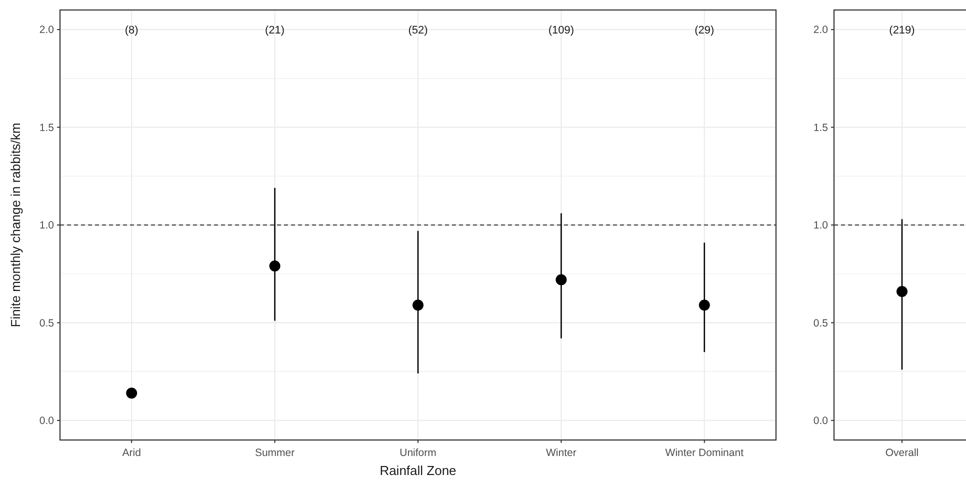 Image resolution: width=966 pixels, height=485 pixels. I want to click on x-tick-label: Summer, so click(275, 453).